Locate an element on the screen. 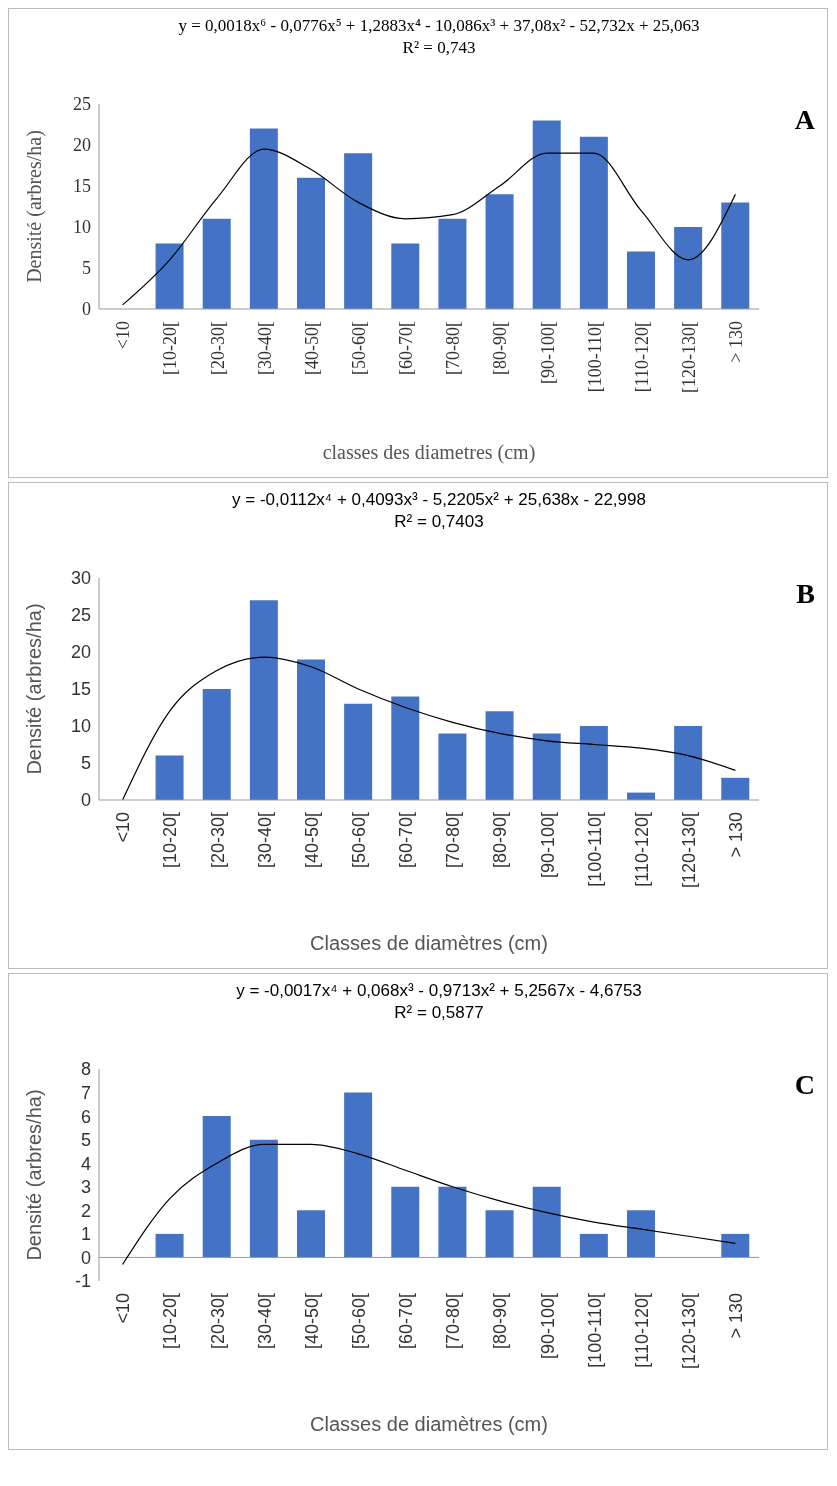 This screenshot has width=837, height=1486. y-tick-label: 30 is located at coordinates (80, 578).